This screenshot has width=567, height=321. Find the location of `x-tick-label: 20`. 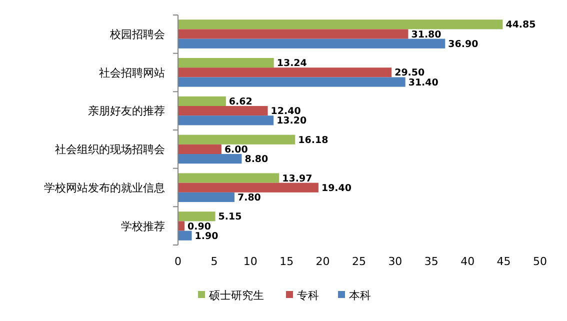

x-tick-label: 20 is located at coordinates (323, 261).